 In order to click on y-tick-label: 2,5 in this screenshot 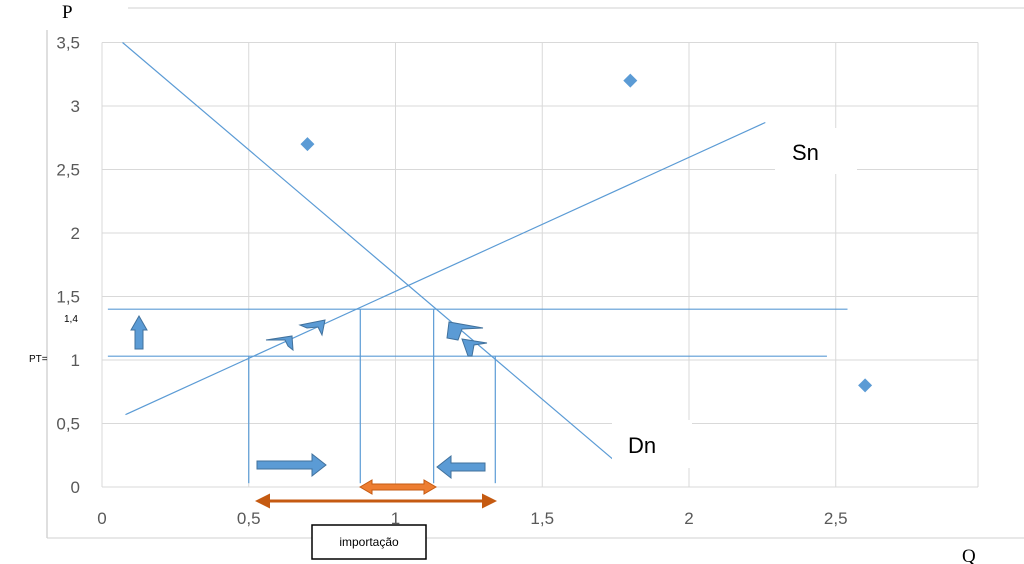, I will do `click(68, 170)`.